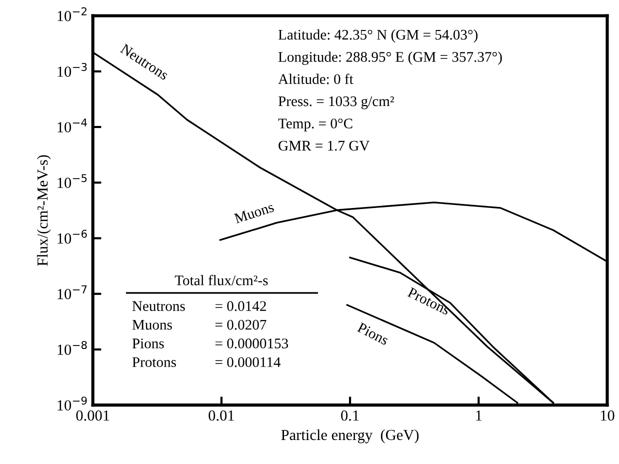 The image size is (619, 464). I want to click on text: Pions, so click(373, 334).